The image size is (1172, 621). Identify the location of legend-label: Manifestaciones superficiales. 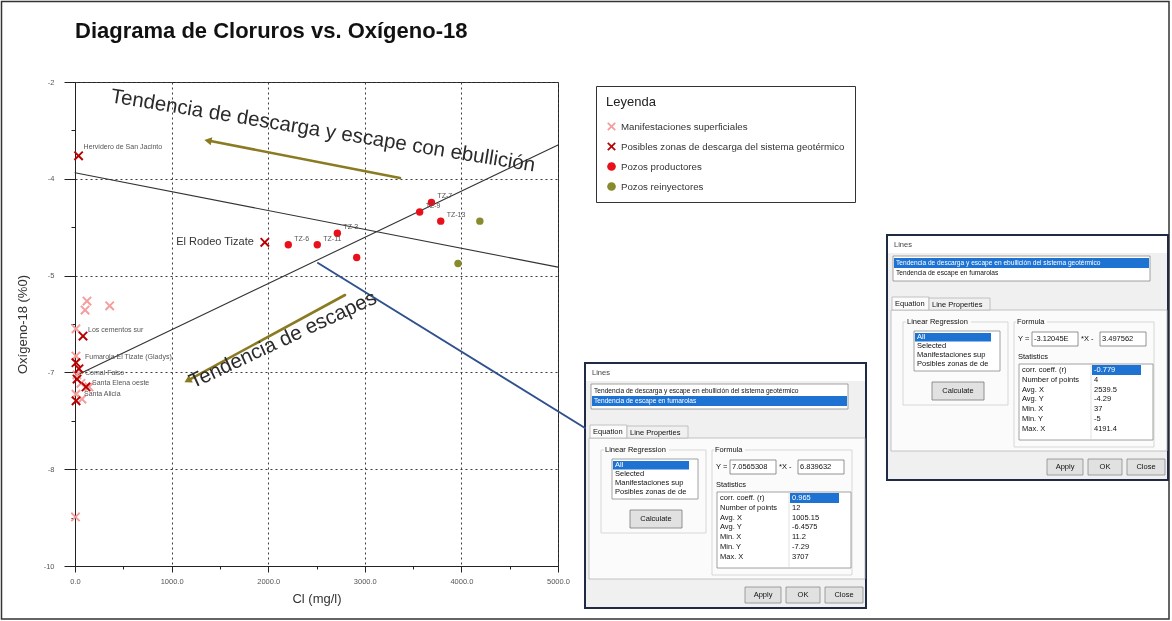
(684, 126).